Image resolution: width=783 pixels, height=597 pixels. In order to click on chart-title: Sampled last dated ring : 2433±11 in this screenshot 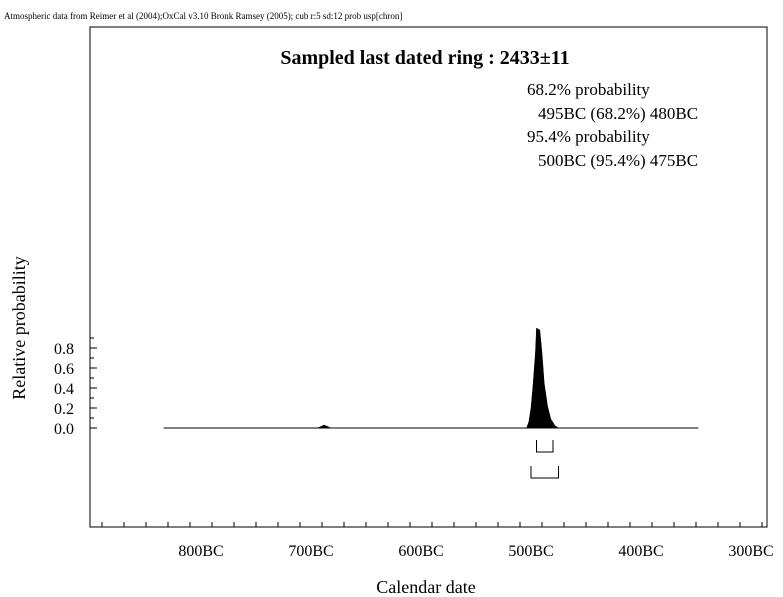, I will do `click(424, 58)`.